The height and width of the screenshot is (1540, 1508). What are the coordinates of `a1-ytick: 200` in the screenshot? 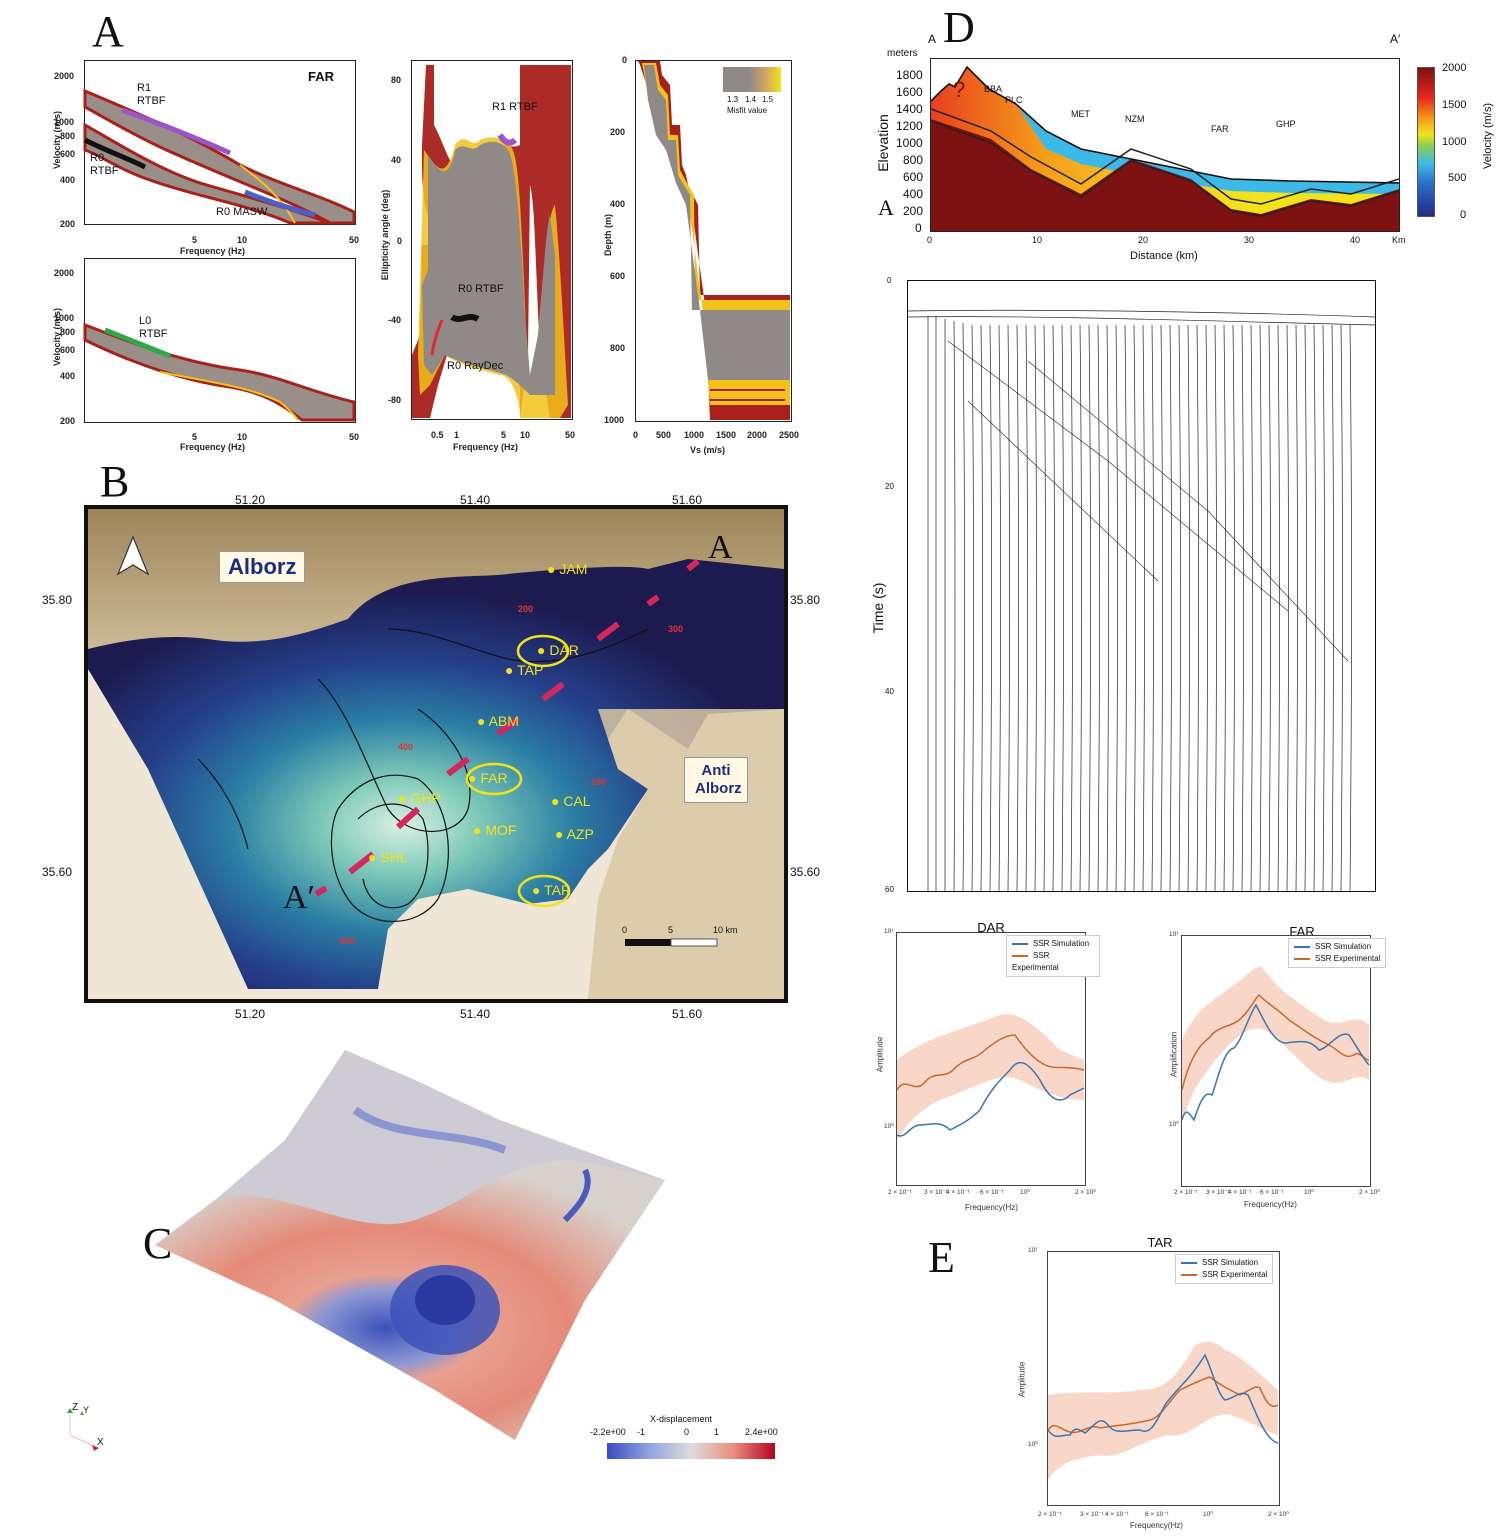 It's located at (68, 224).